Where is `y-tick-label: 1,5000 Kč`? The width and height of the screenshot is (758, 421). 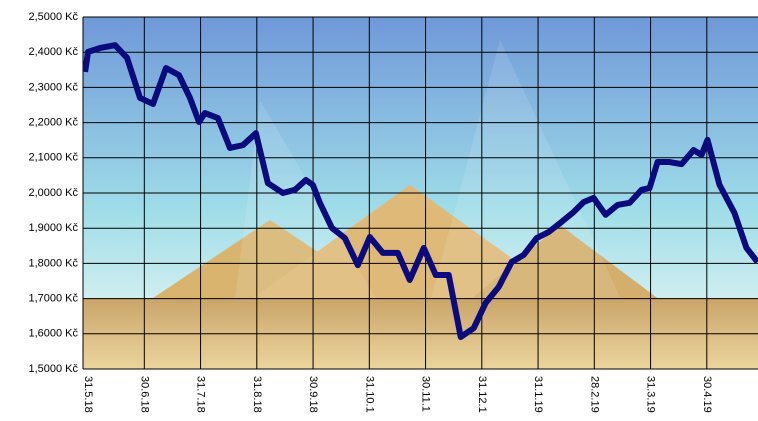
y-tick-label: 1,5000 Kč is located at coordinates (53, 369).